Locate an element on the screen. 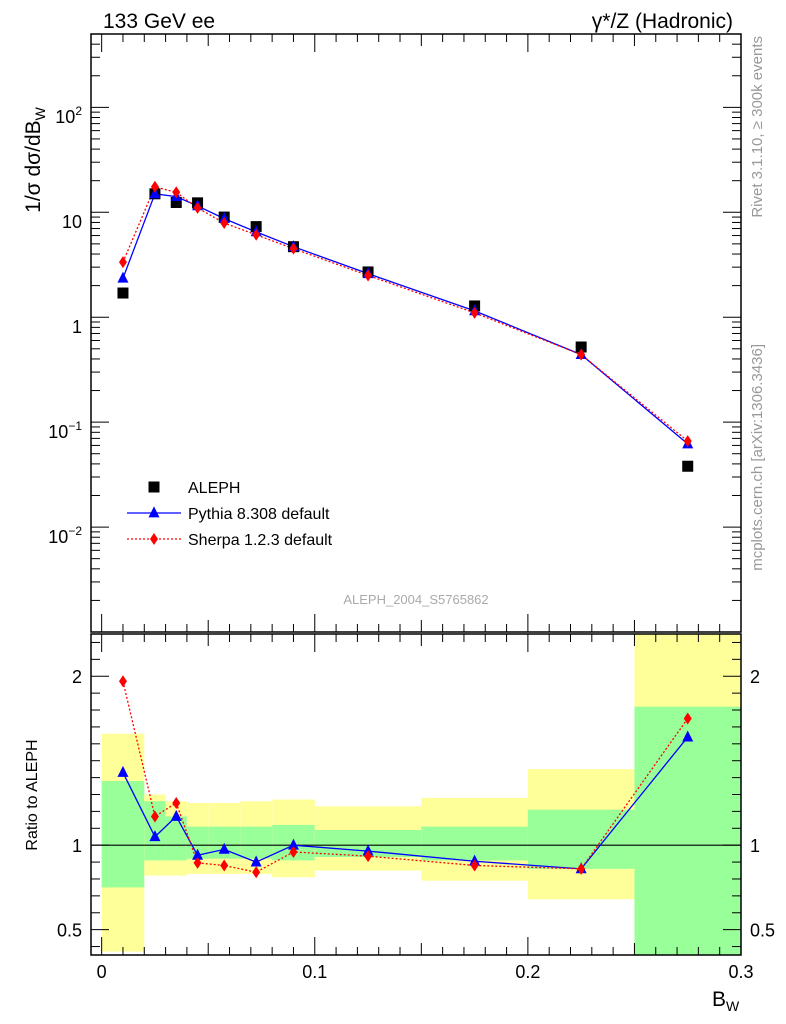 This screenshot has height=1024, width=786. legend-label-0: ALEPH is located at coordinates (214, 488).